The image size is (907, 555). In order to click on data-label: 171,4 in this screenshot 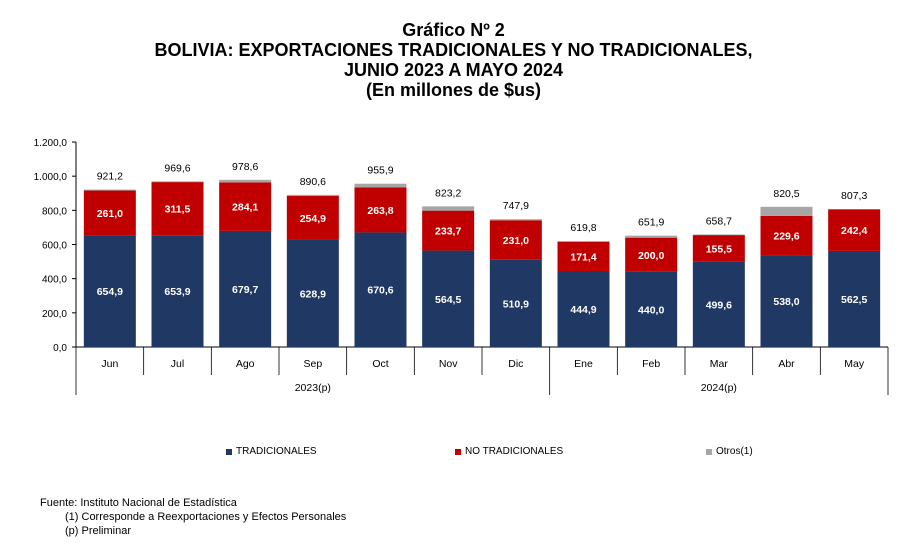, I will do `click(583, 257)`.